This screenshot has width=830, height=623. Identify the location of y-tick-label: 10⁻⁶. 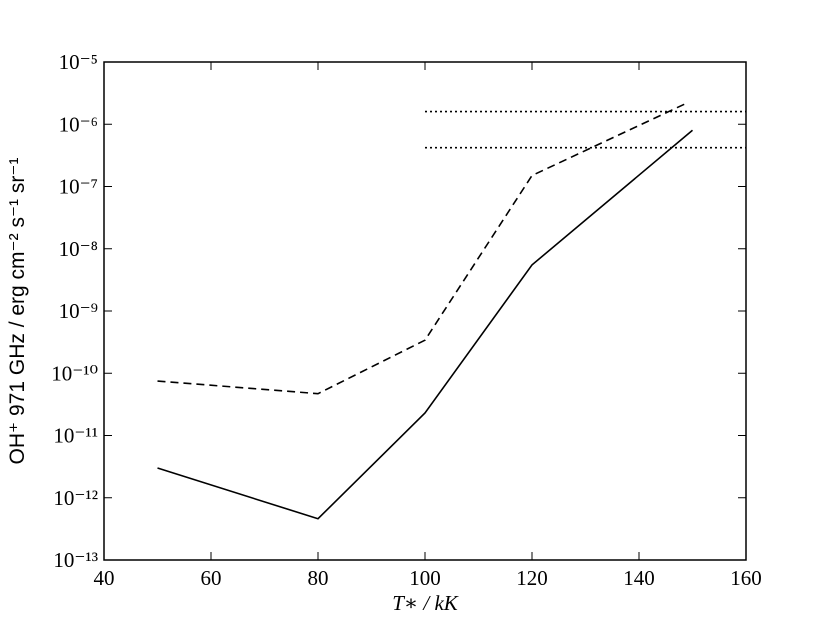
(78, 124).